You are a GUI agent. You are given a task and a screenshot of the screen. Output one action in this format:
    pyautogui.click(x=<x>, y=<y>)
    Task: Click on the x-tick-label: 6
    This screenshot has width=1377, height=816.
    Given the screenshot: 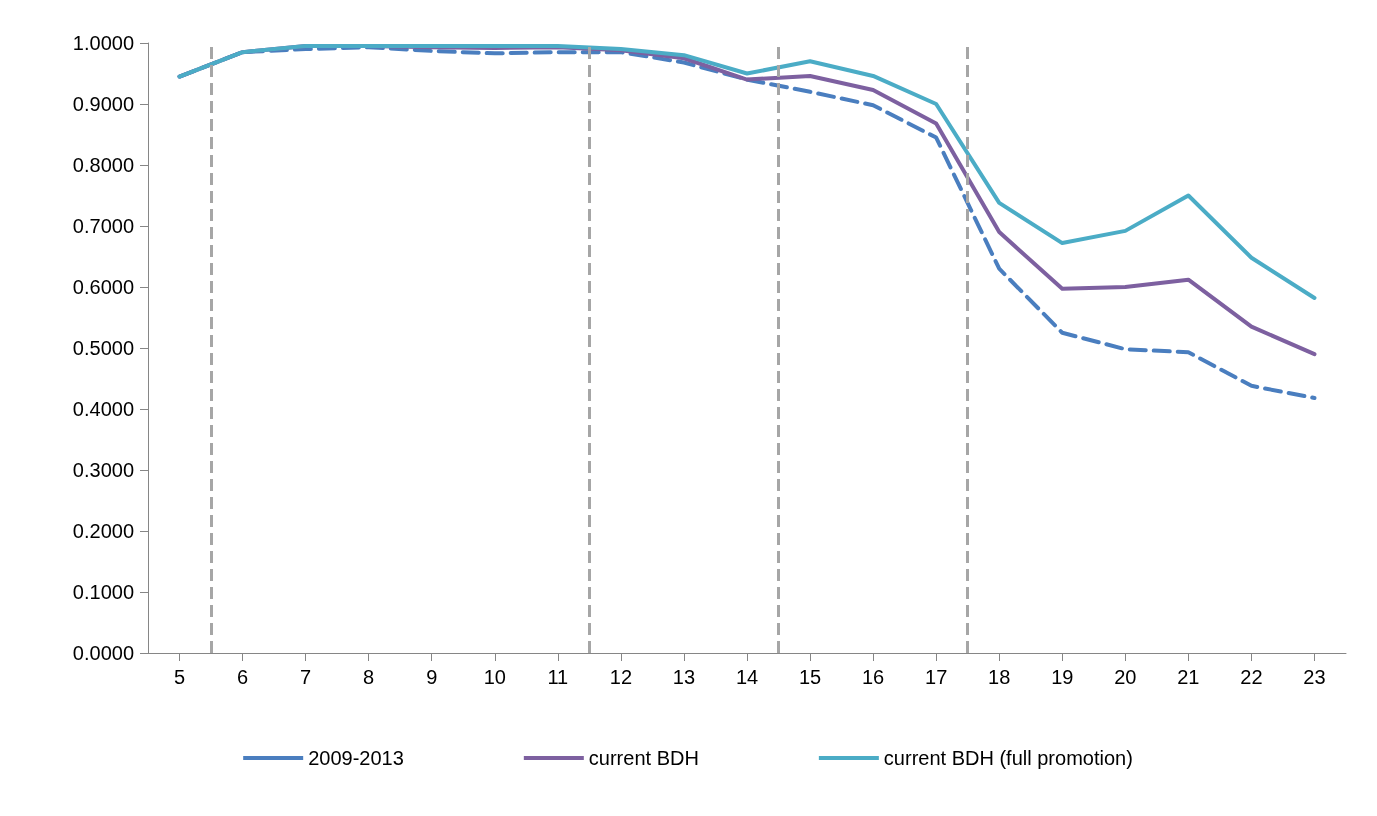 What is the action you would take?
    pyautogui.click(x=243, y=677)
    